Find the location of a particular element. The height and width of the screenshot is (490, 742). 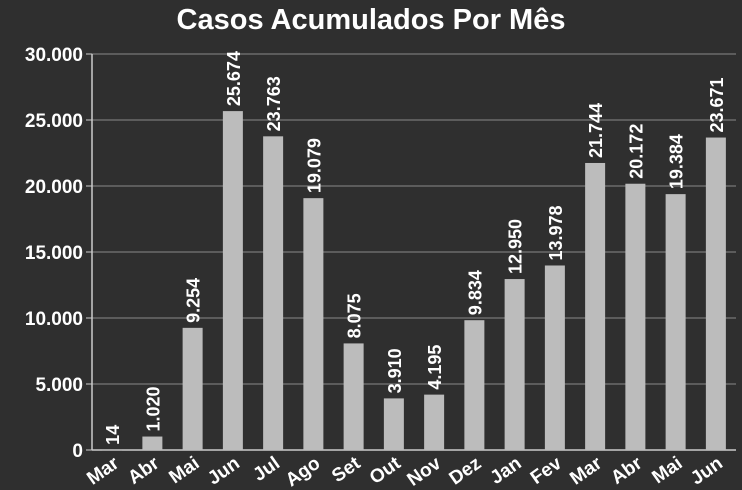

bar-value-label: 8.075 is located at coordinates (355, 315).